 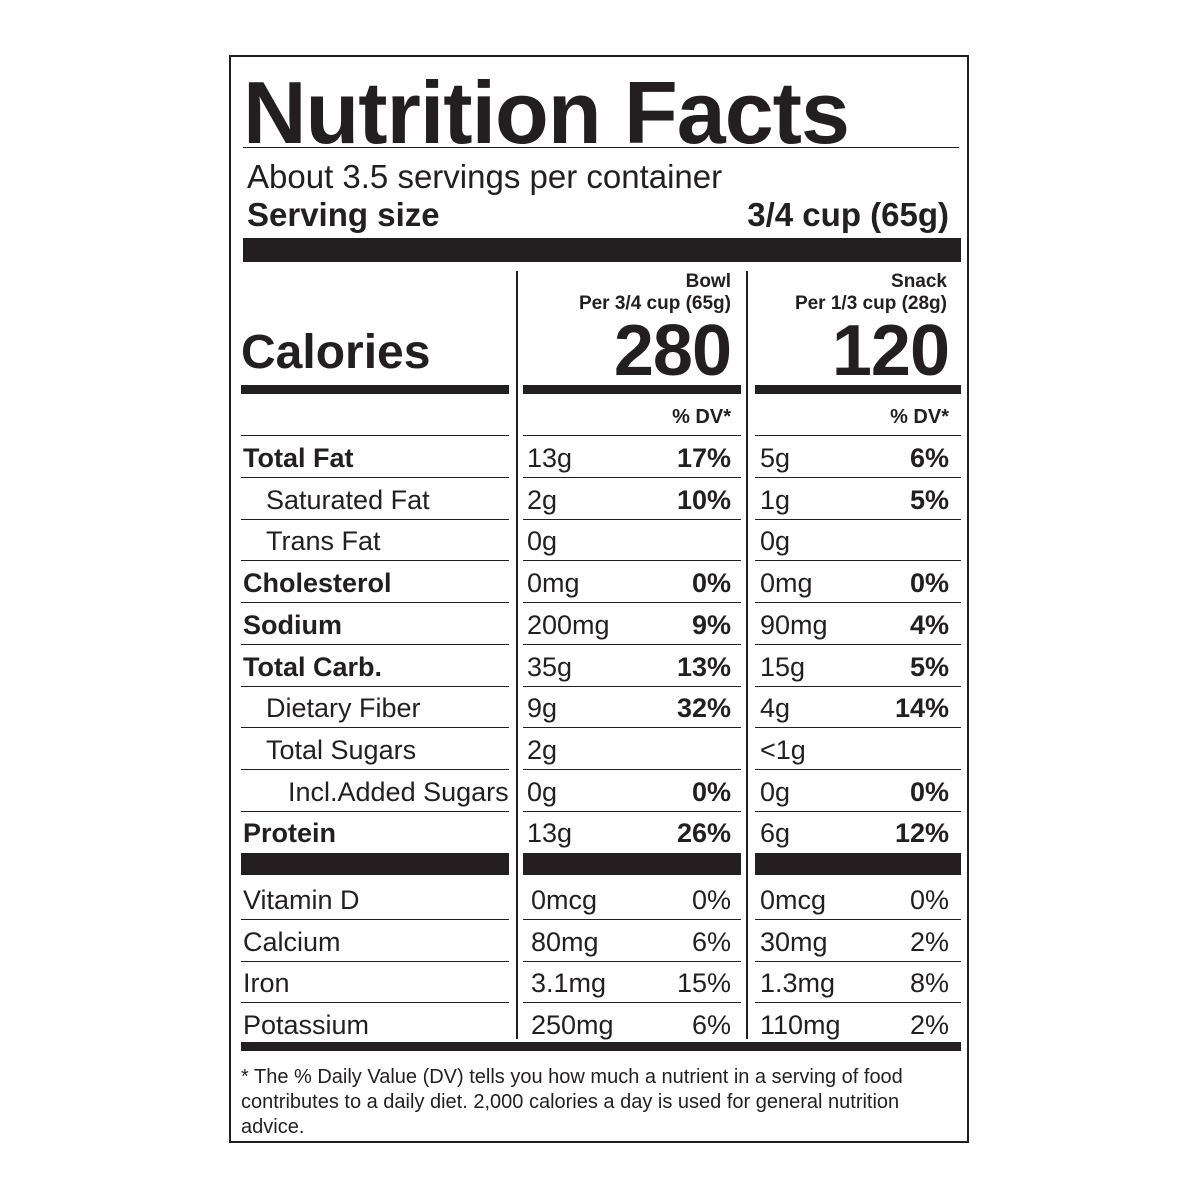 What do you see at coordinates (929, 900) in the screenshot?
I see `snack-daily-value: 0%` at bounding box center [929, 900].